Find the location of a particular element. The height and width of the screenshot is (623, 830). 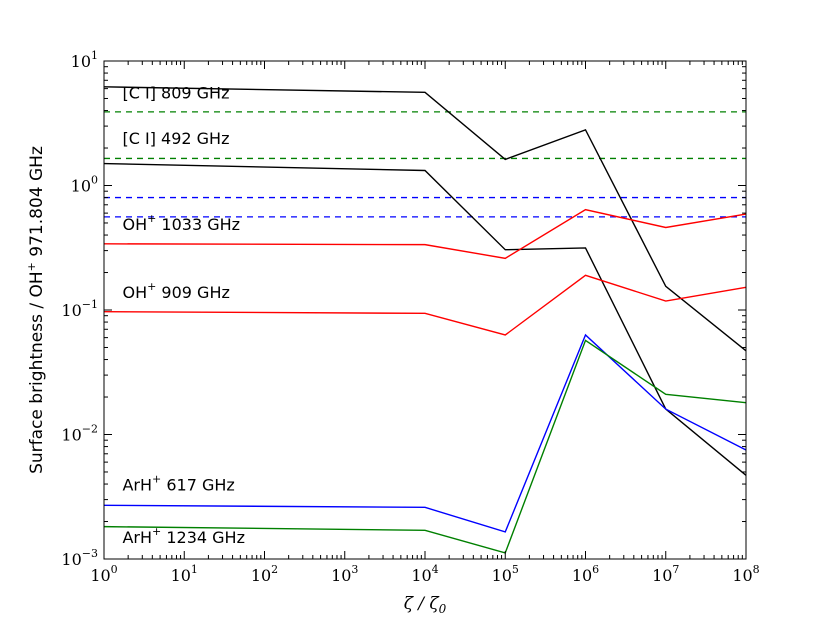

y-tick-label: 10⁻² is located at coordinates (79, 434).